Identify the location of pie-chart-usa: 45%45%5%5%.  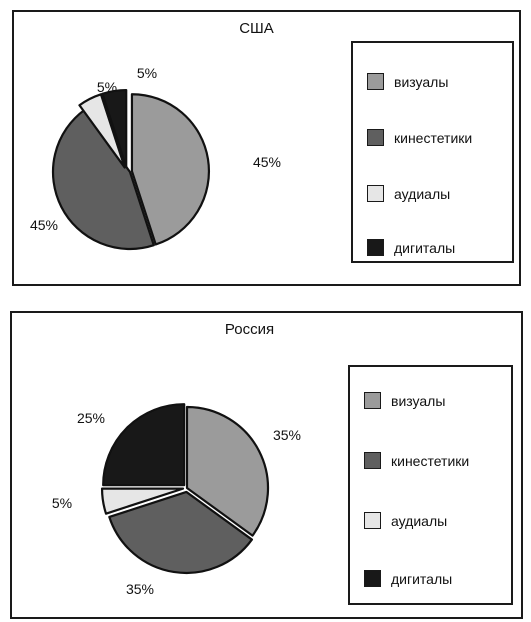
(155, 158).